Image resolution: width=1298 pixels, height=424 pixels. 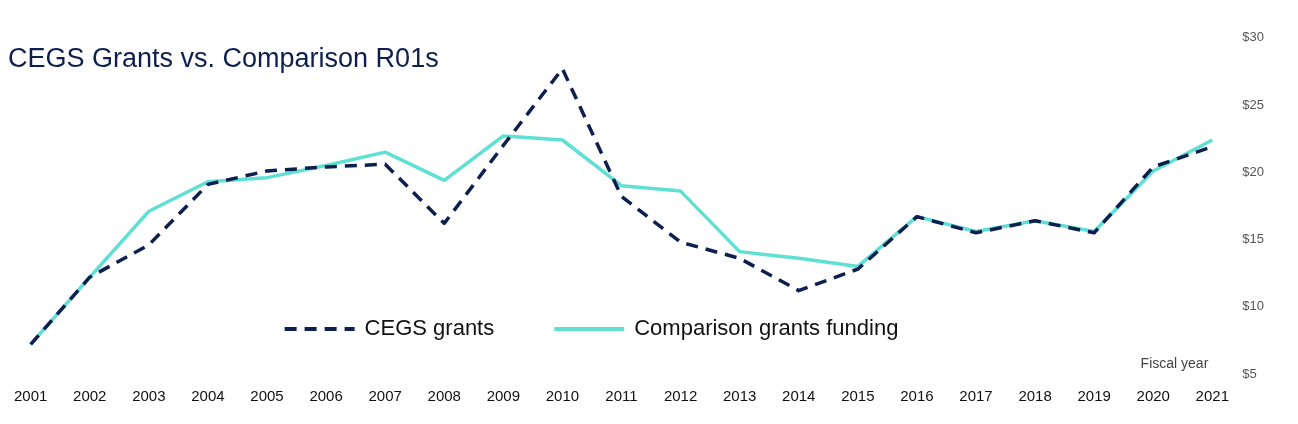 I want to click on legend-label: Comparison grants funding, so click(x=766, y=328).